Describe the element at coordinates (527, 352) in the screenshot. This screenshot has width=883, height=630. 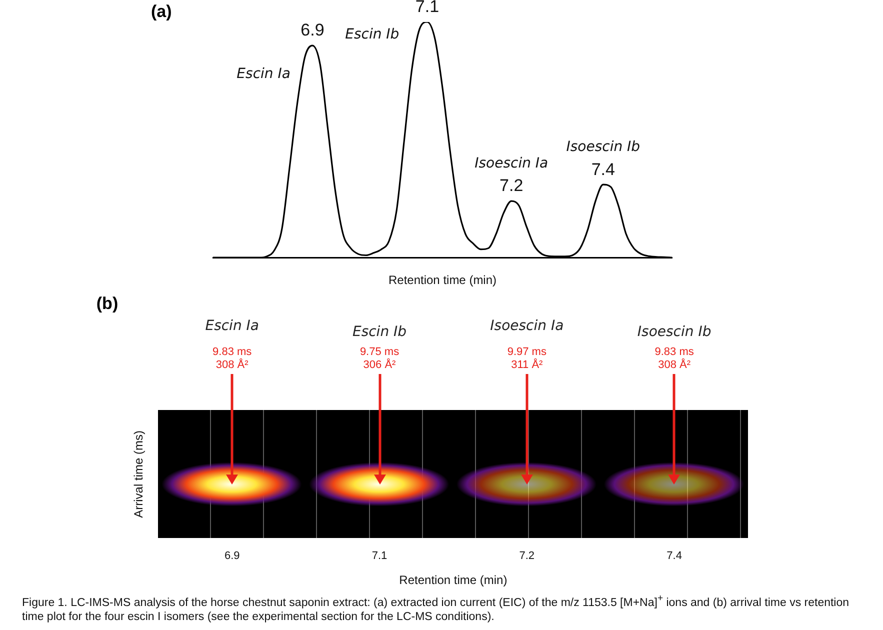
I see `text: 9.97 ms` at that location.